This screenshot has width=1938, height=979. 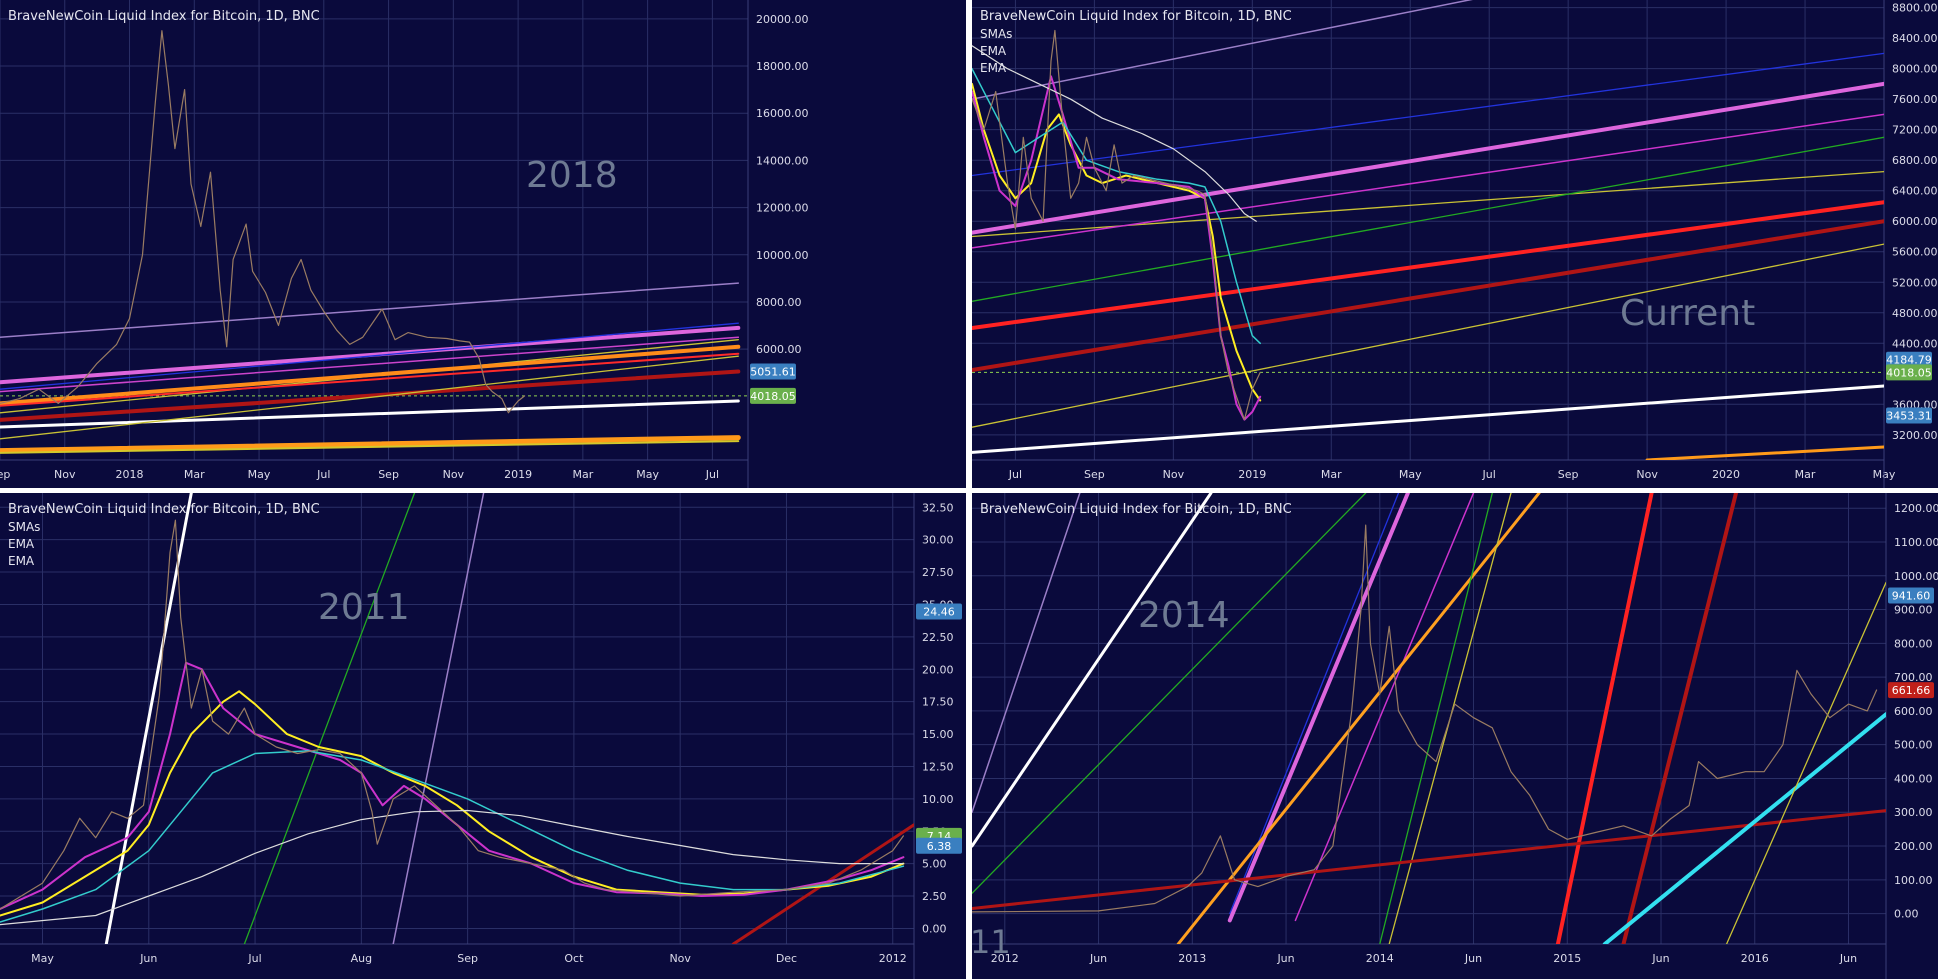 What do you see at coordinates (1916, 508) in the screenshot?
I see `y-tick-label: 1200.00` at bounding box center [1916, 508].